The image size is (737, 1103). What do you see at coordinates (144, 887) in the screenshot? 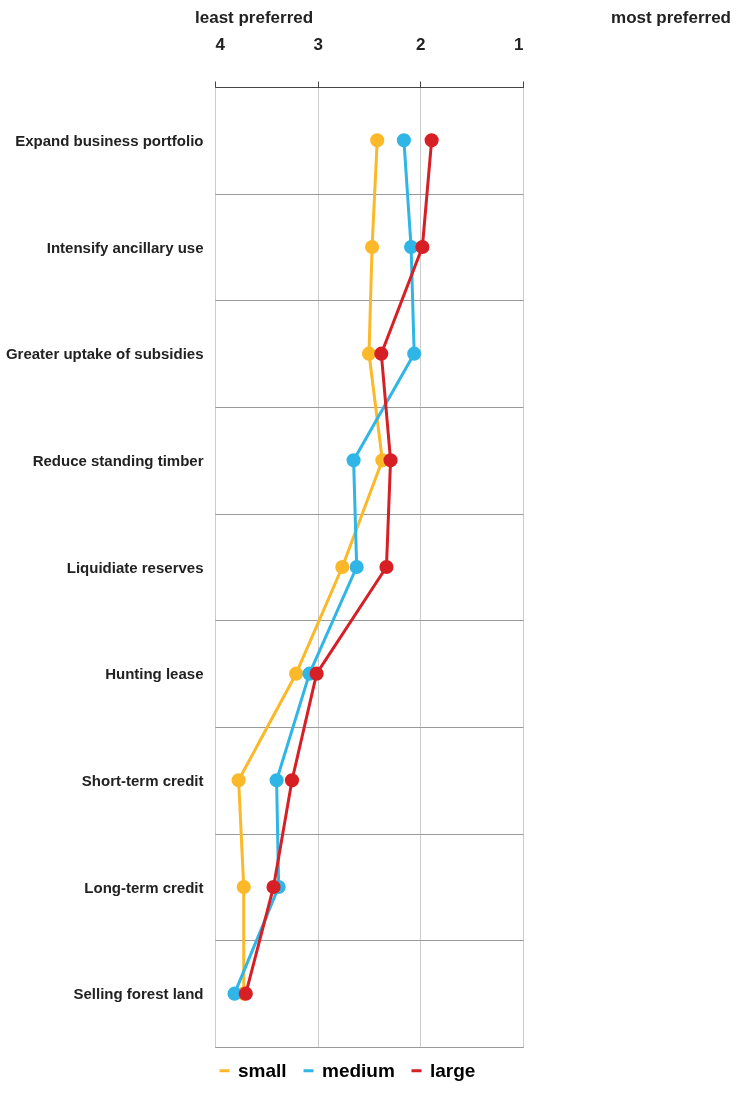
I see `y-tick-label: Long-term credit` at bounding box center [144, 887].